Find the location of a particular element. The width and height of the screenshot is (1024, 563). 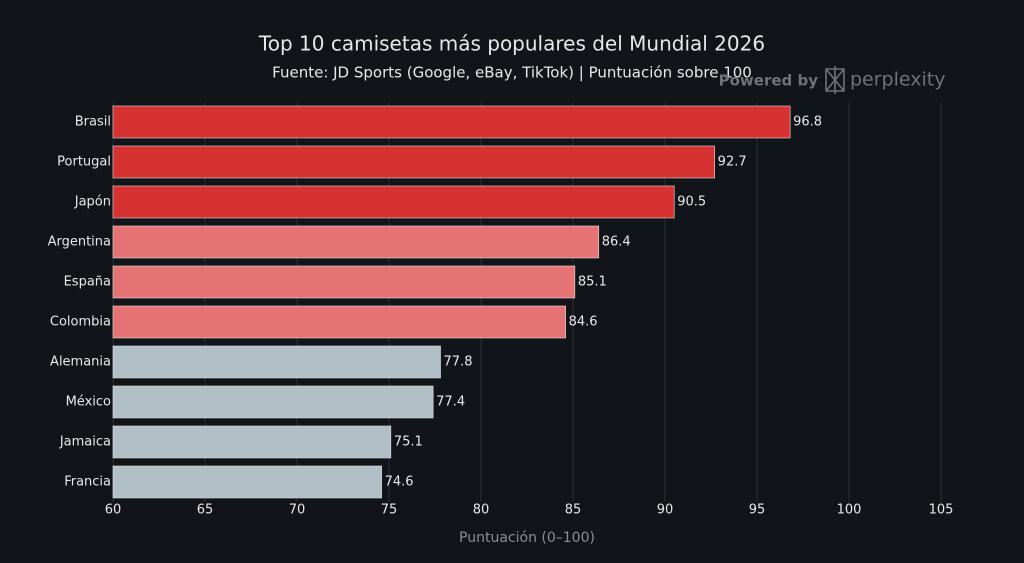

value-label: 84.6 is located at coordinates (583, 322).